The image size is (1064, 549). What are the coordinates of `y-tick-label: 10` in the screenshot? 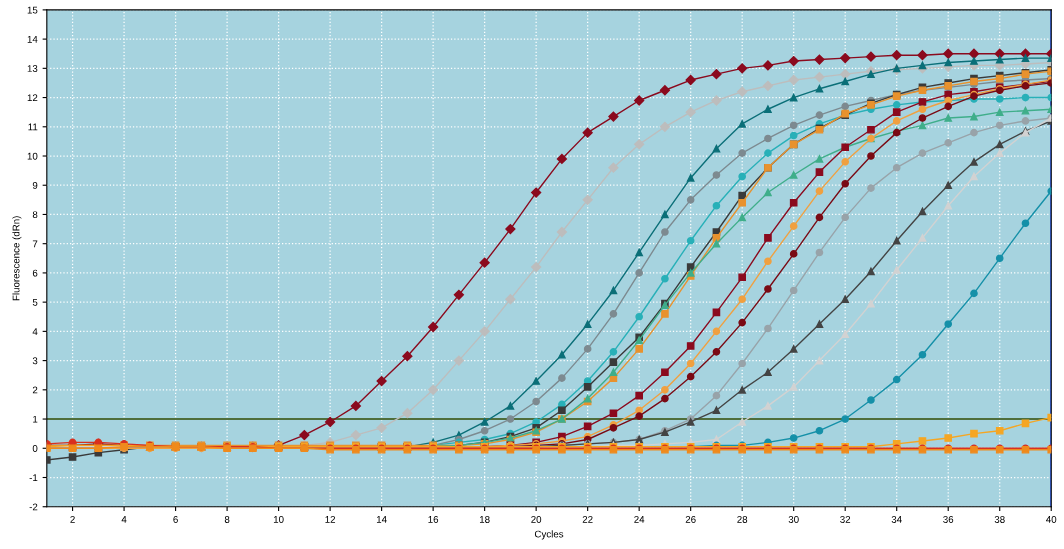 It's located at (32, 156).